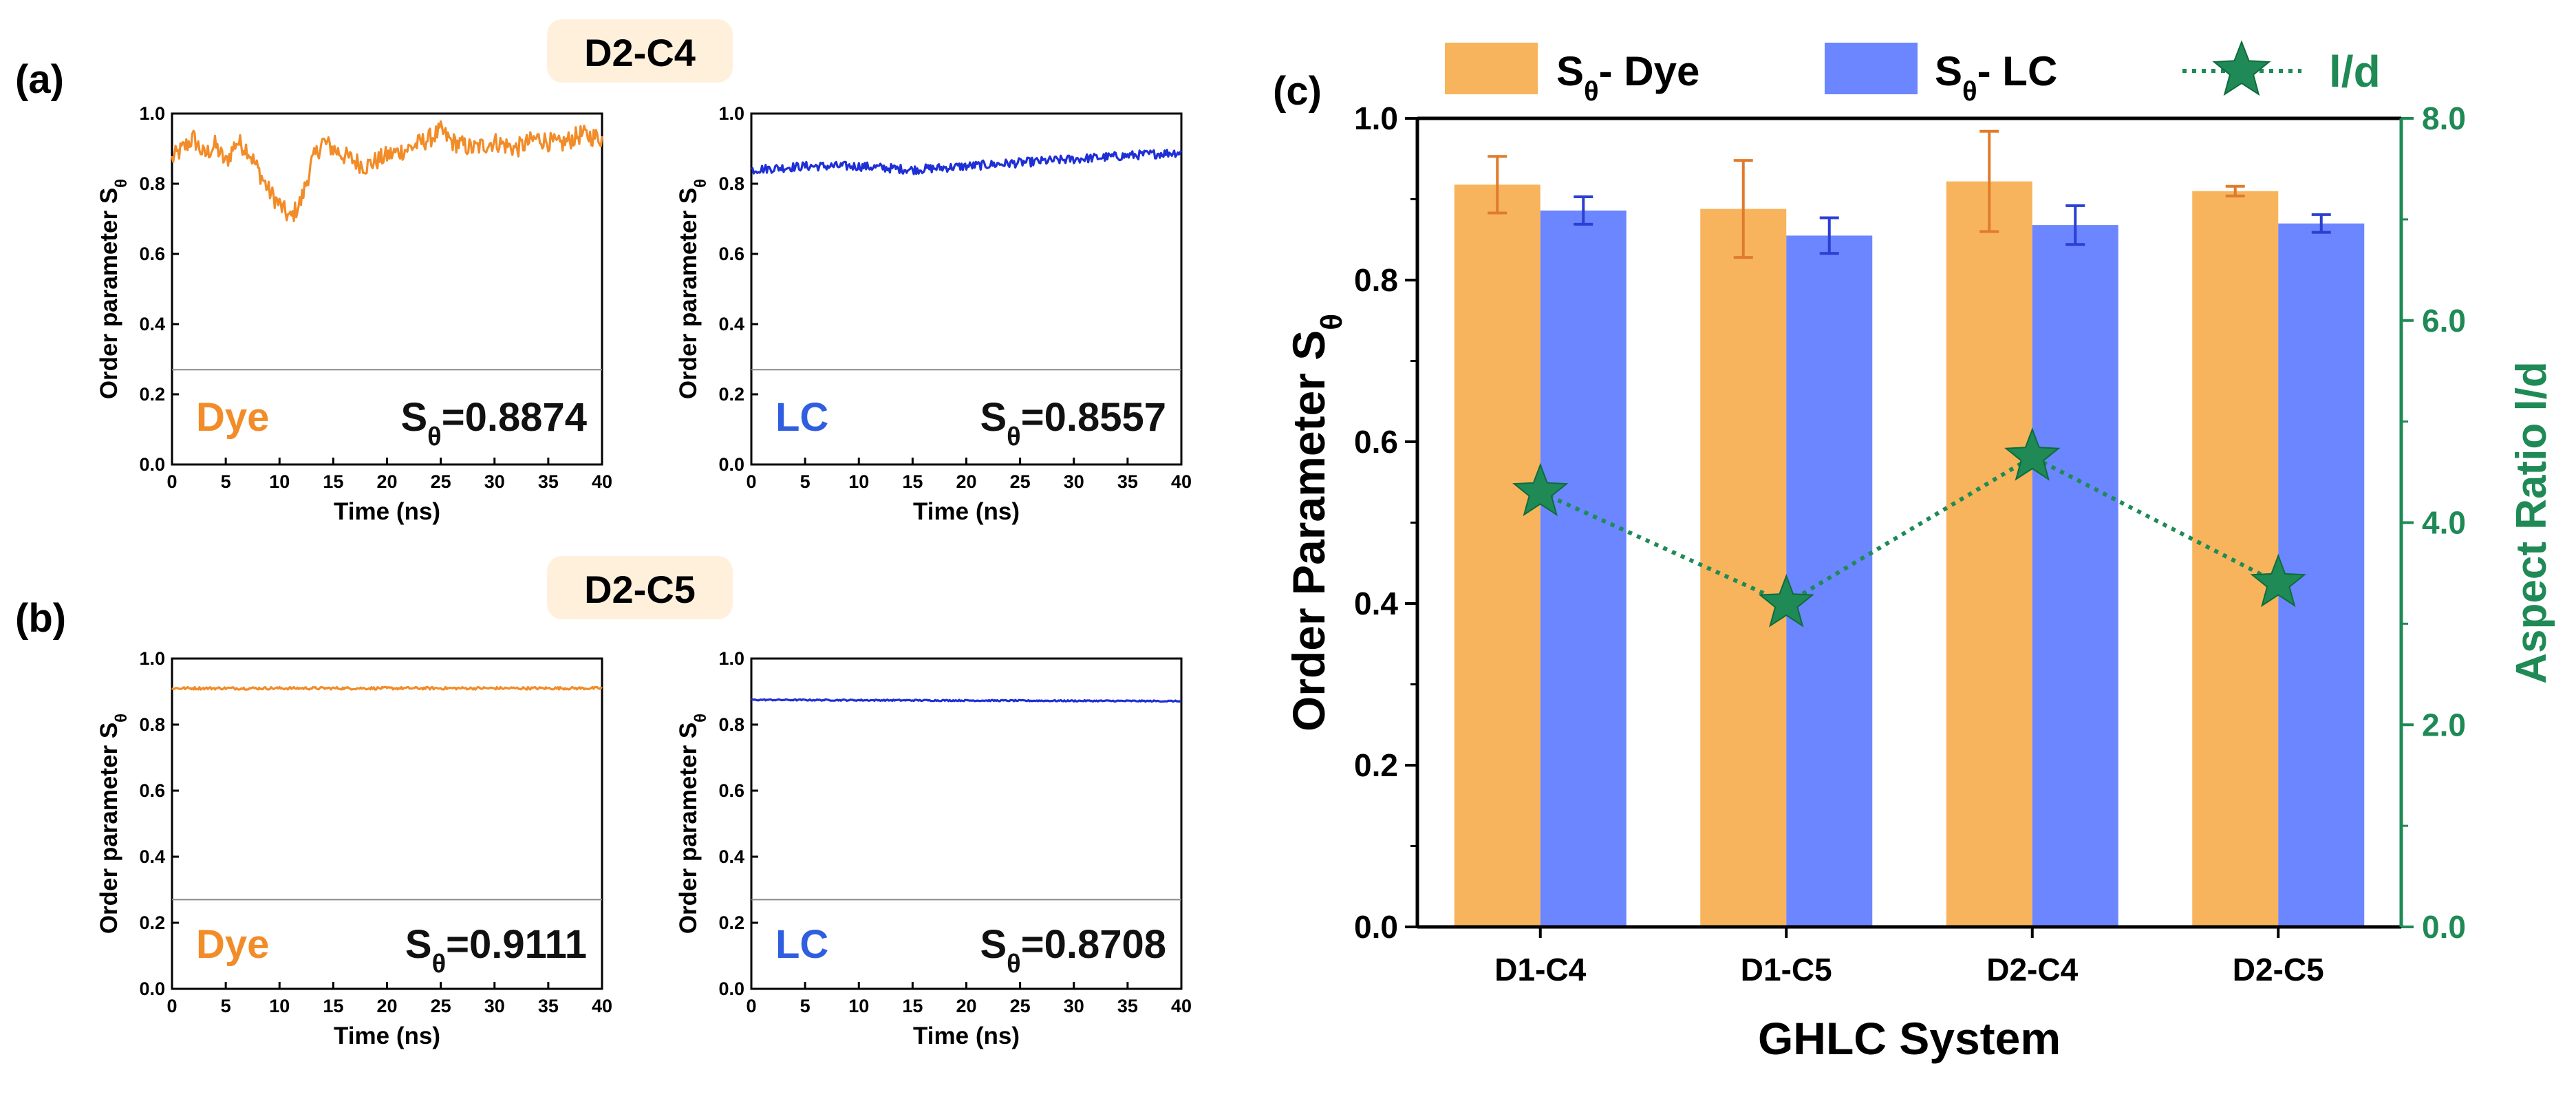  Describe the element at coordinates (2444, 118) in the screenshot. I see `y2-tick-label: 8.0` at that location.